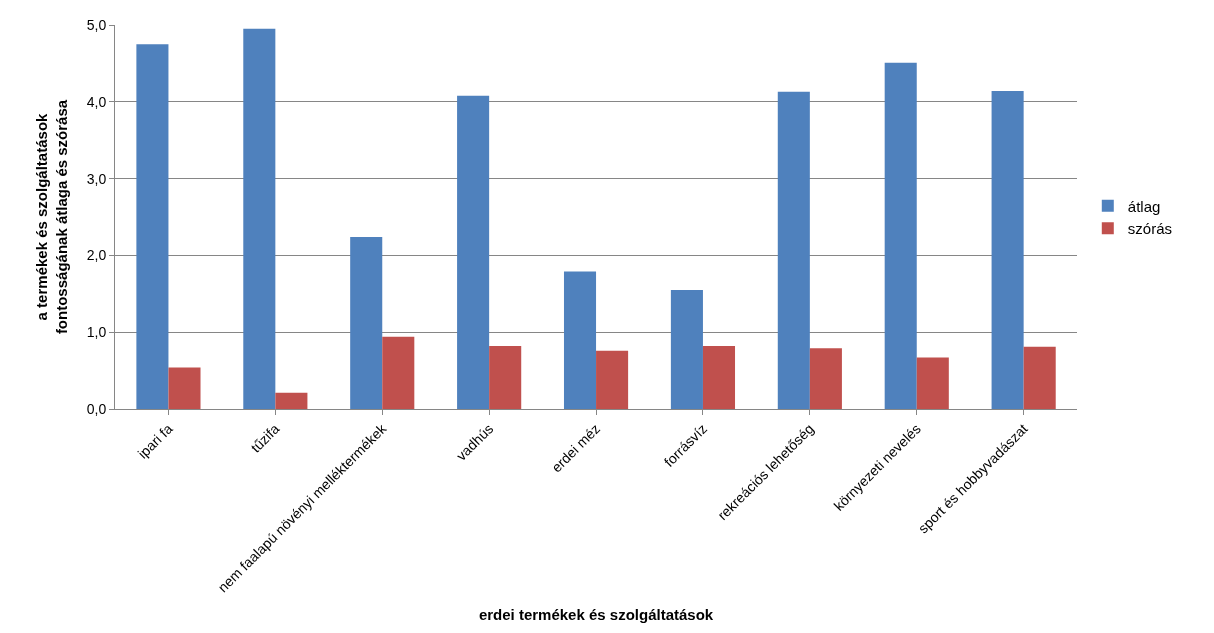 The height and width of the screenshot is (633, 1214). What do you see at coordinates (96, 255) in the screenshot?
I see `y-tick-label: 2,0` at bounding box center [96, 255].